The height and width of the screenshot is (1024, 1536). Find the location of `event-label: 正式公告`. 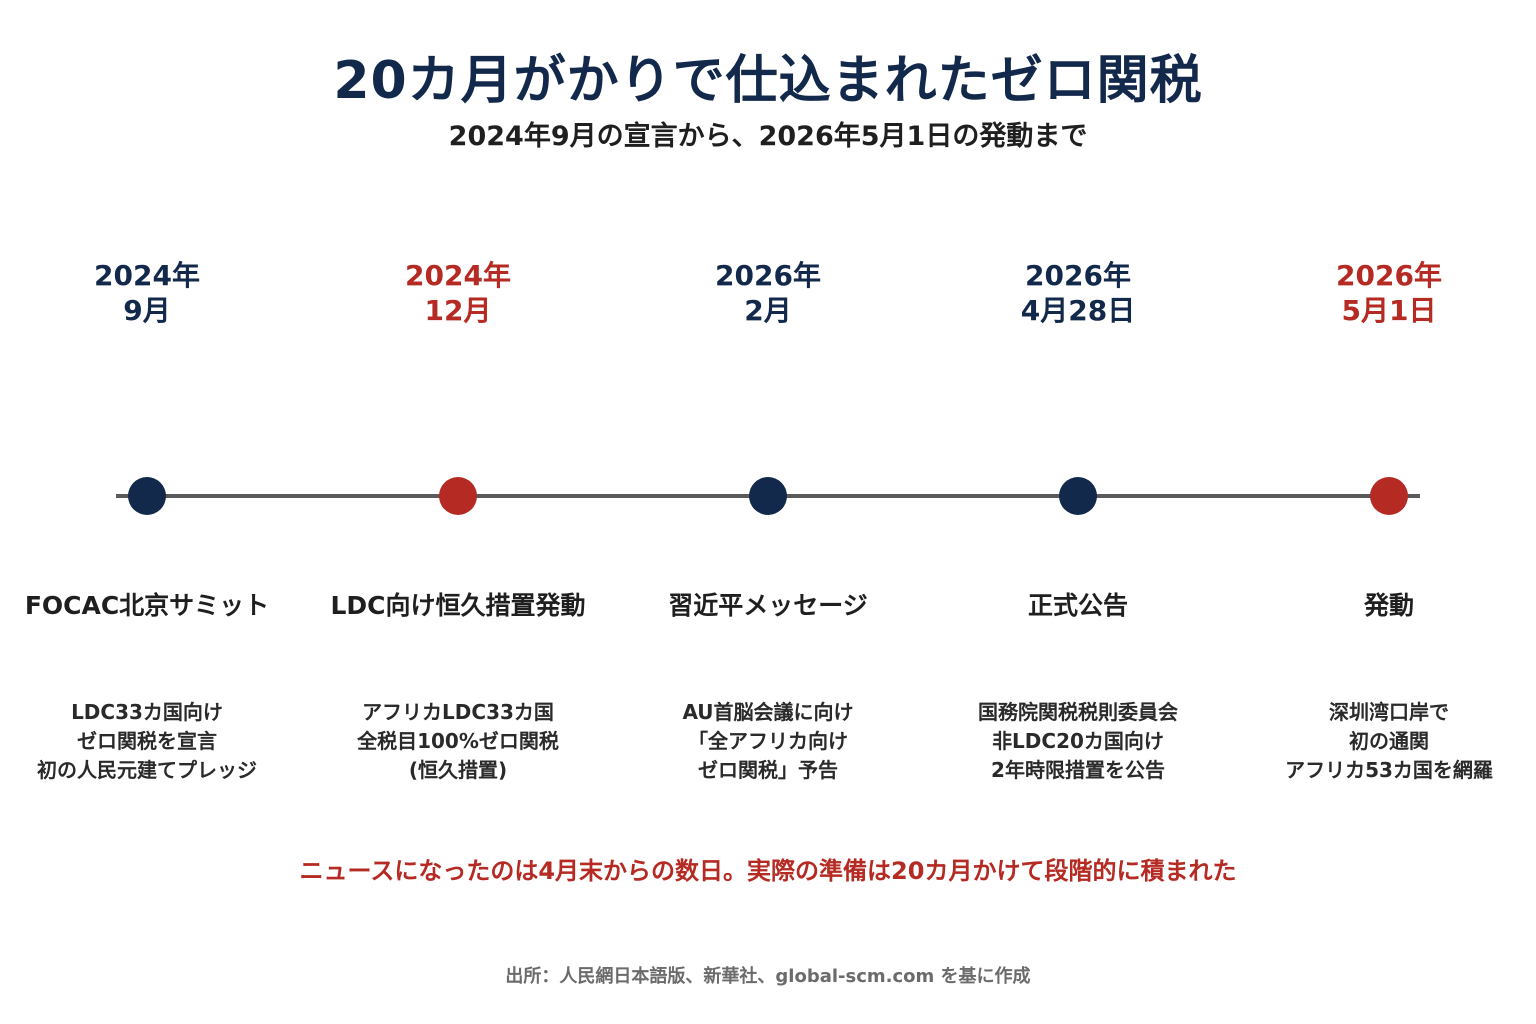

event-label: 正式公告 is located at coordinates (1077, 605).